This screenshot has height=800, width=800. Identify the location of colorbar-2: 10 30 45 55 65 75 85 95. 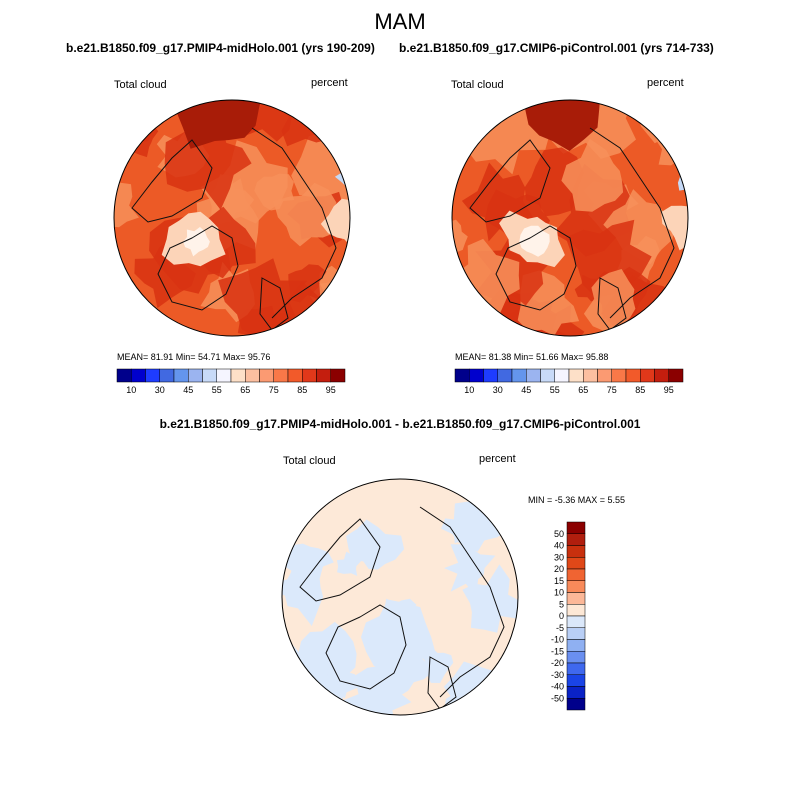
(569, 381).